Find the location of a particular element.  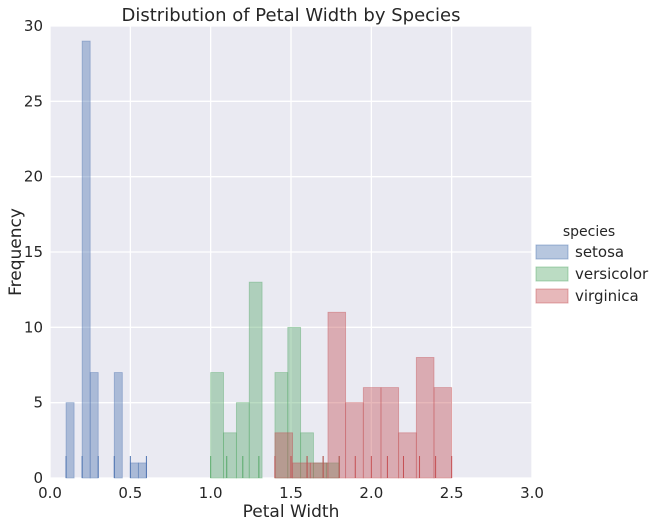

x-tick-label: 2.0 is located at coordinates (371, 493).